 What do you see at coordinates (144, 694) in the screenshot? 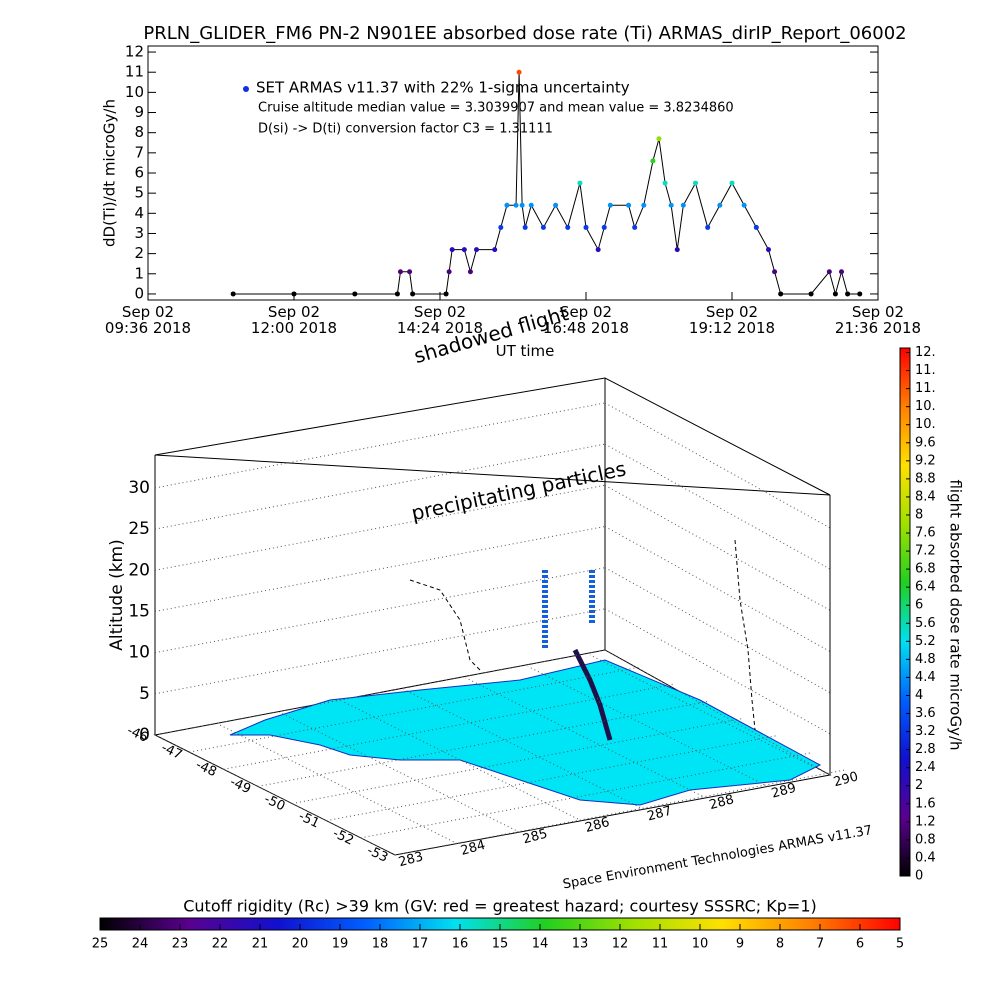
I see `z-tick-label: 5` at bounding box center [144, 694].